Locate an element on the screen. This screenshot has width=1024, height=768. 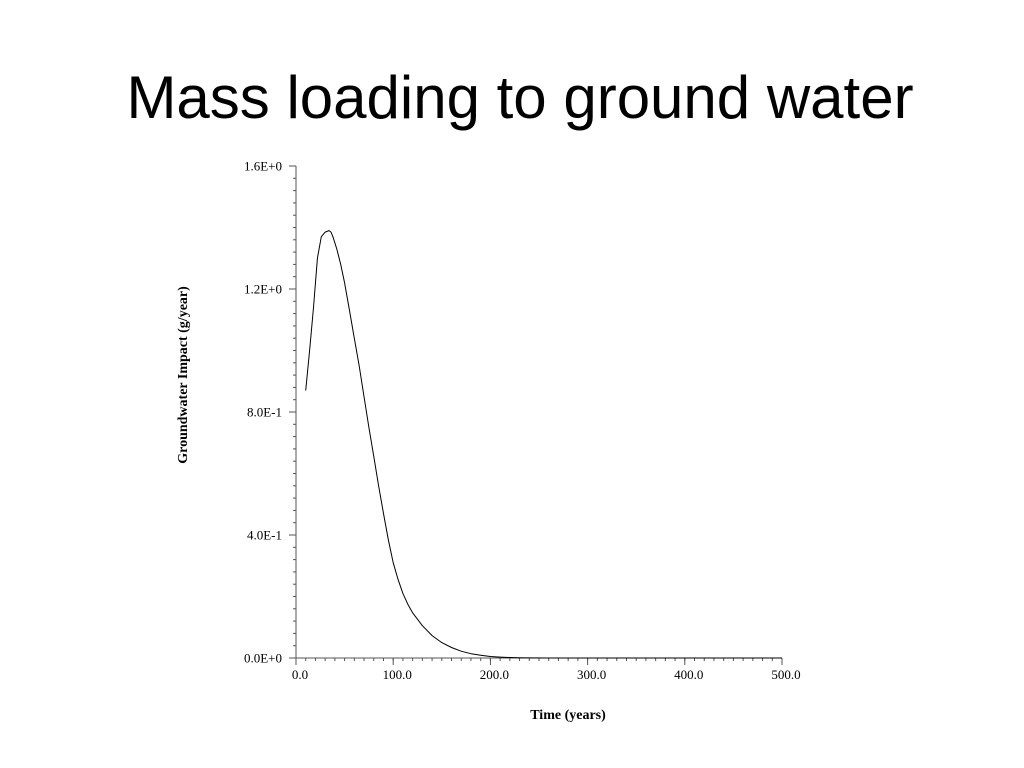
x-axis-title: Time (years) is located at coordinates (568, 715).